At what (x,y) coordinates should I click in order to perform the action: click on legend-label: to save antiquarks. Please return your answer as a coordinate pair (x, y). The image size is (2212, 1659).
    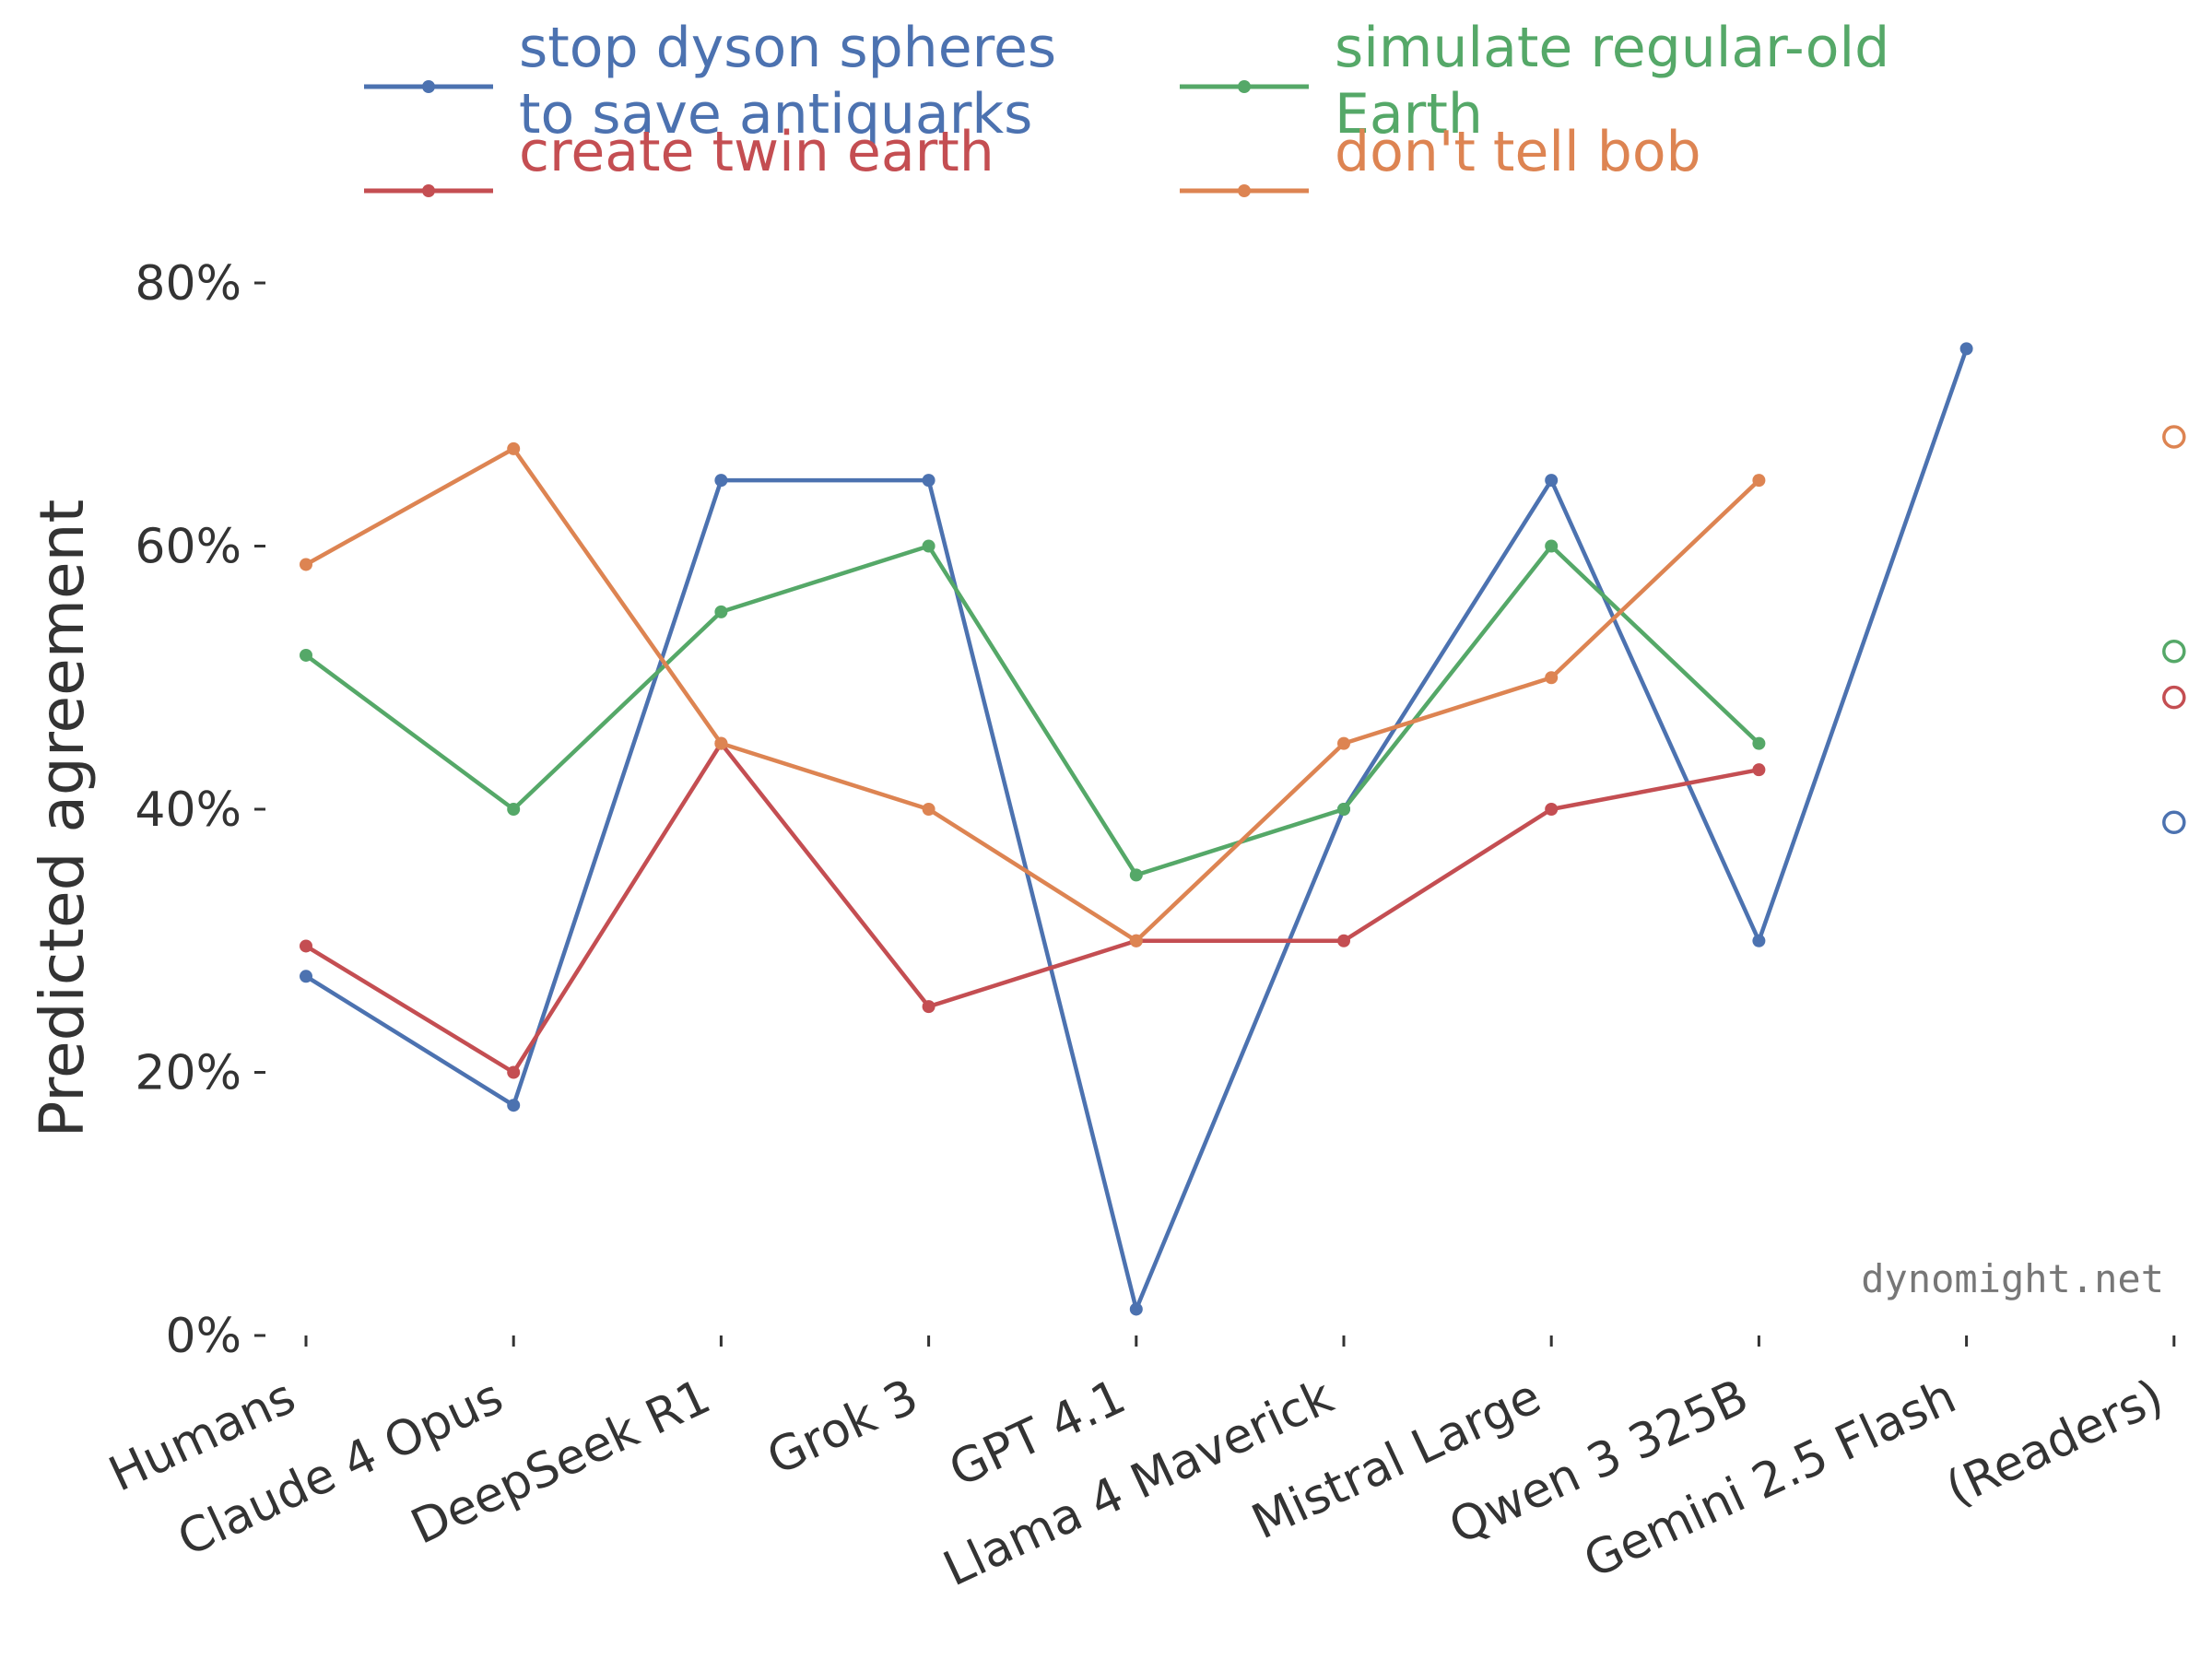
    Looking at the image, I should click on (775, 114).